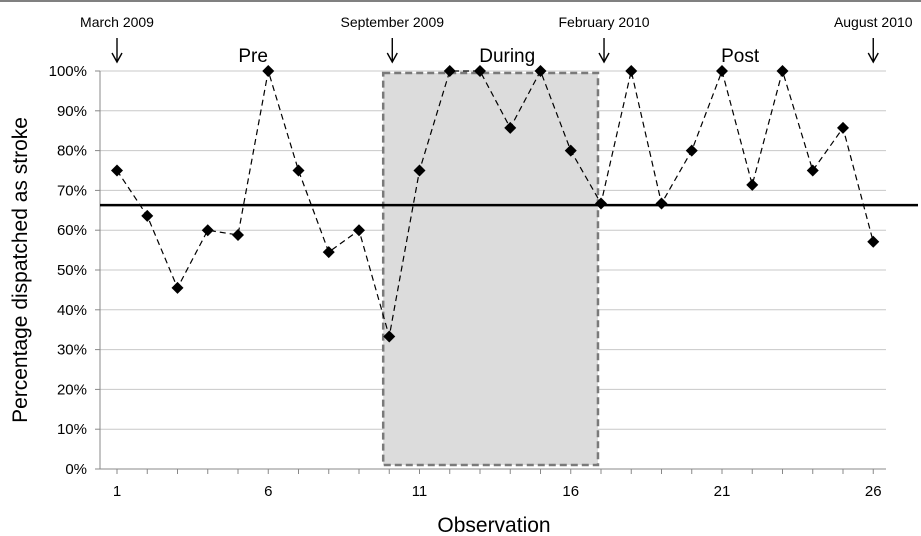  Describe the element at coordinates (72, 230) in the screenshot. I see `y-tick-label: 60%` at that location.